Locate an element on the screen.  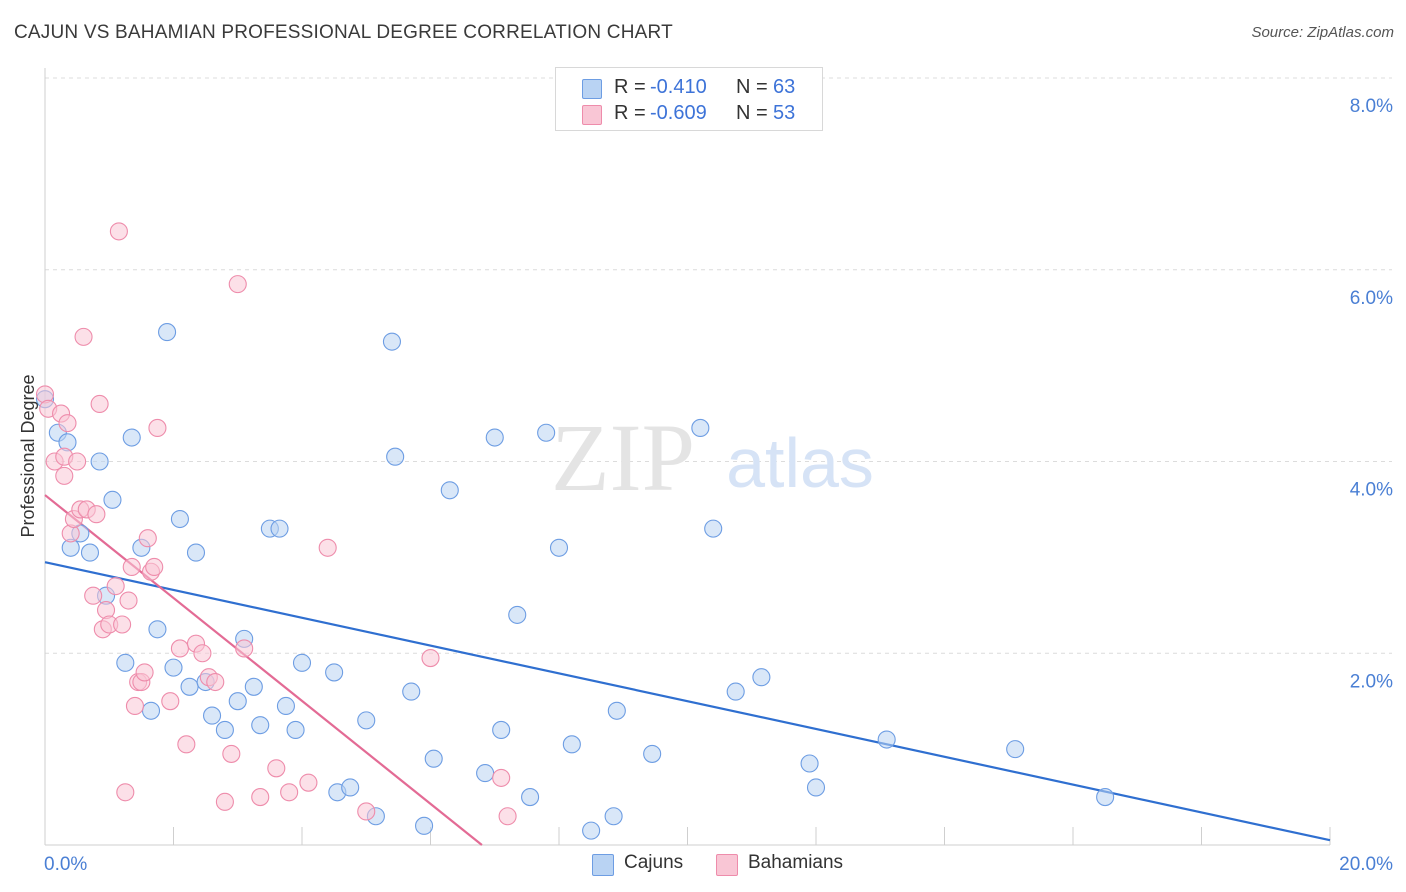
y-tick-label: 4.0% is located at coordinates (1371, 490).